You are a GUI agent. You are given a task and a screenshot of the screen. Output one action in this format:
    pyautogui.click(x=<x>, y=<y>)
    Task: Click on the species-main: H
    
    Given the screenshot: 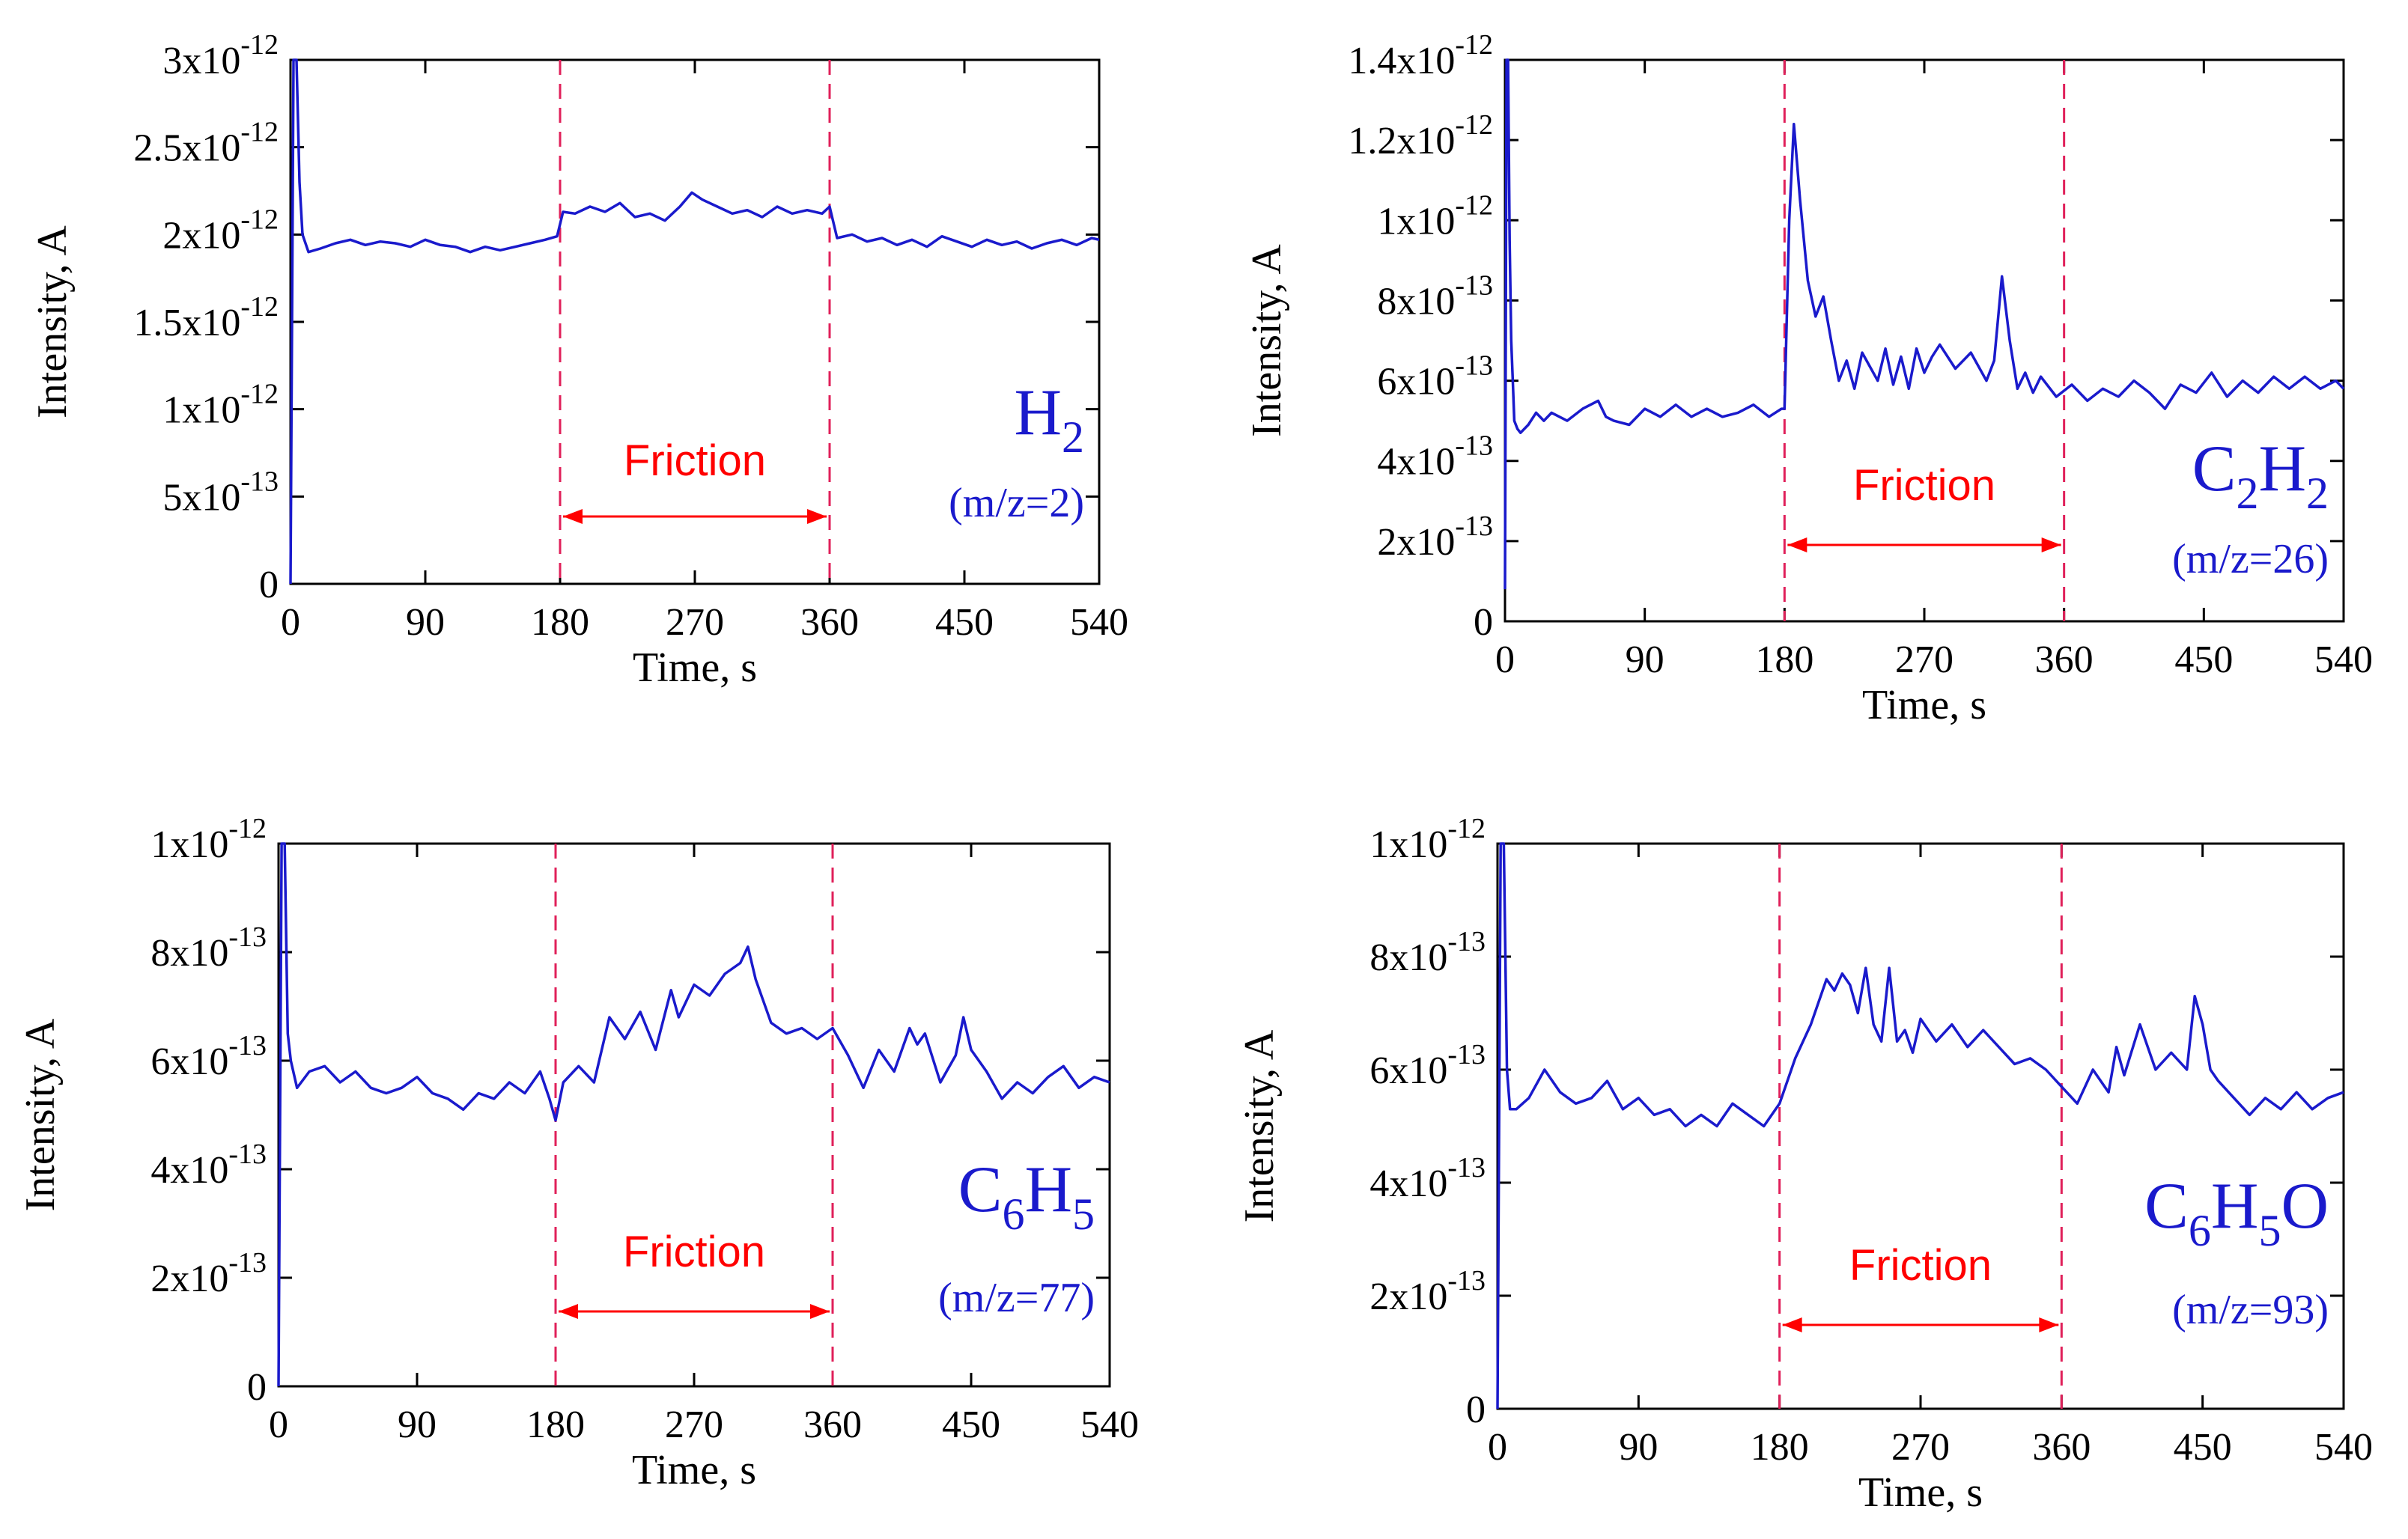 What is the action you would take?
    pyautogui.click(x=1038, y=413)
    